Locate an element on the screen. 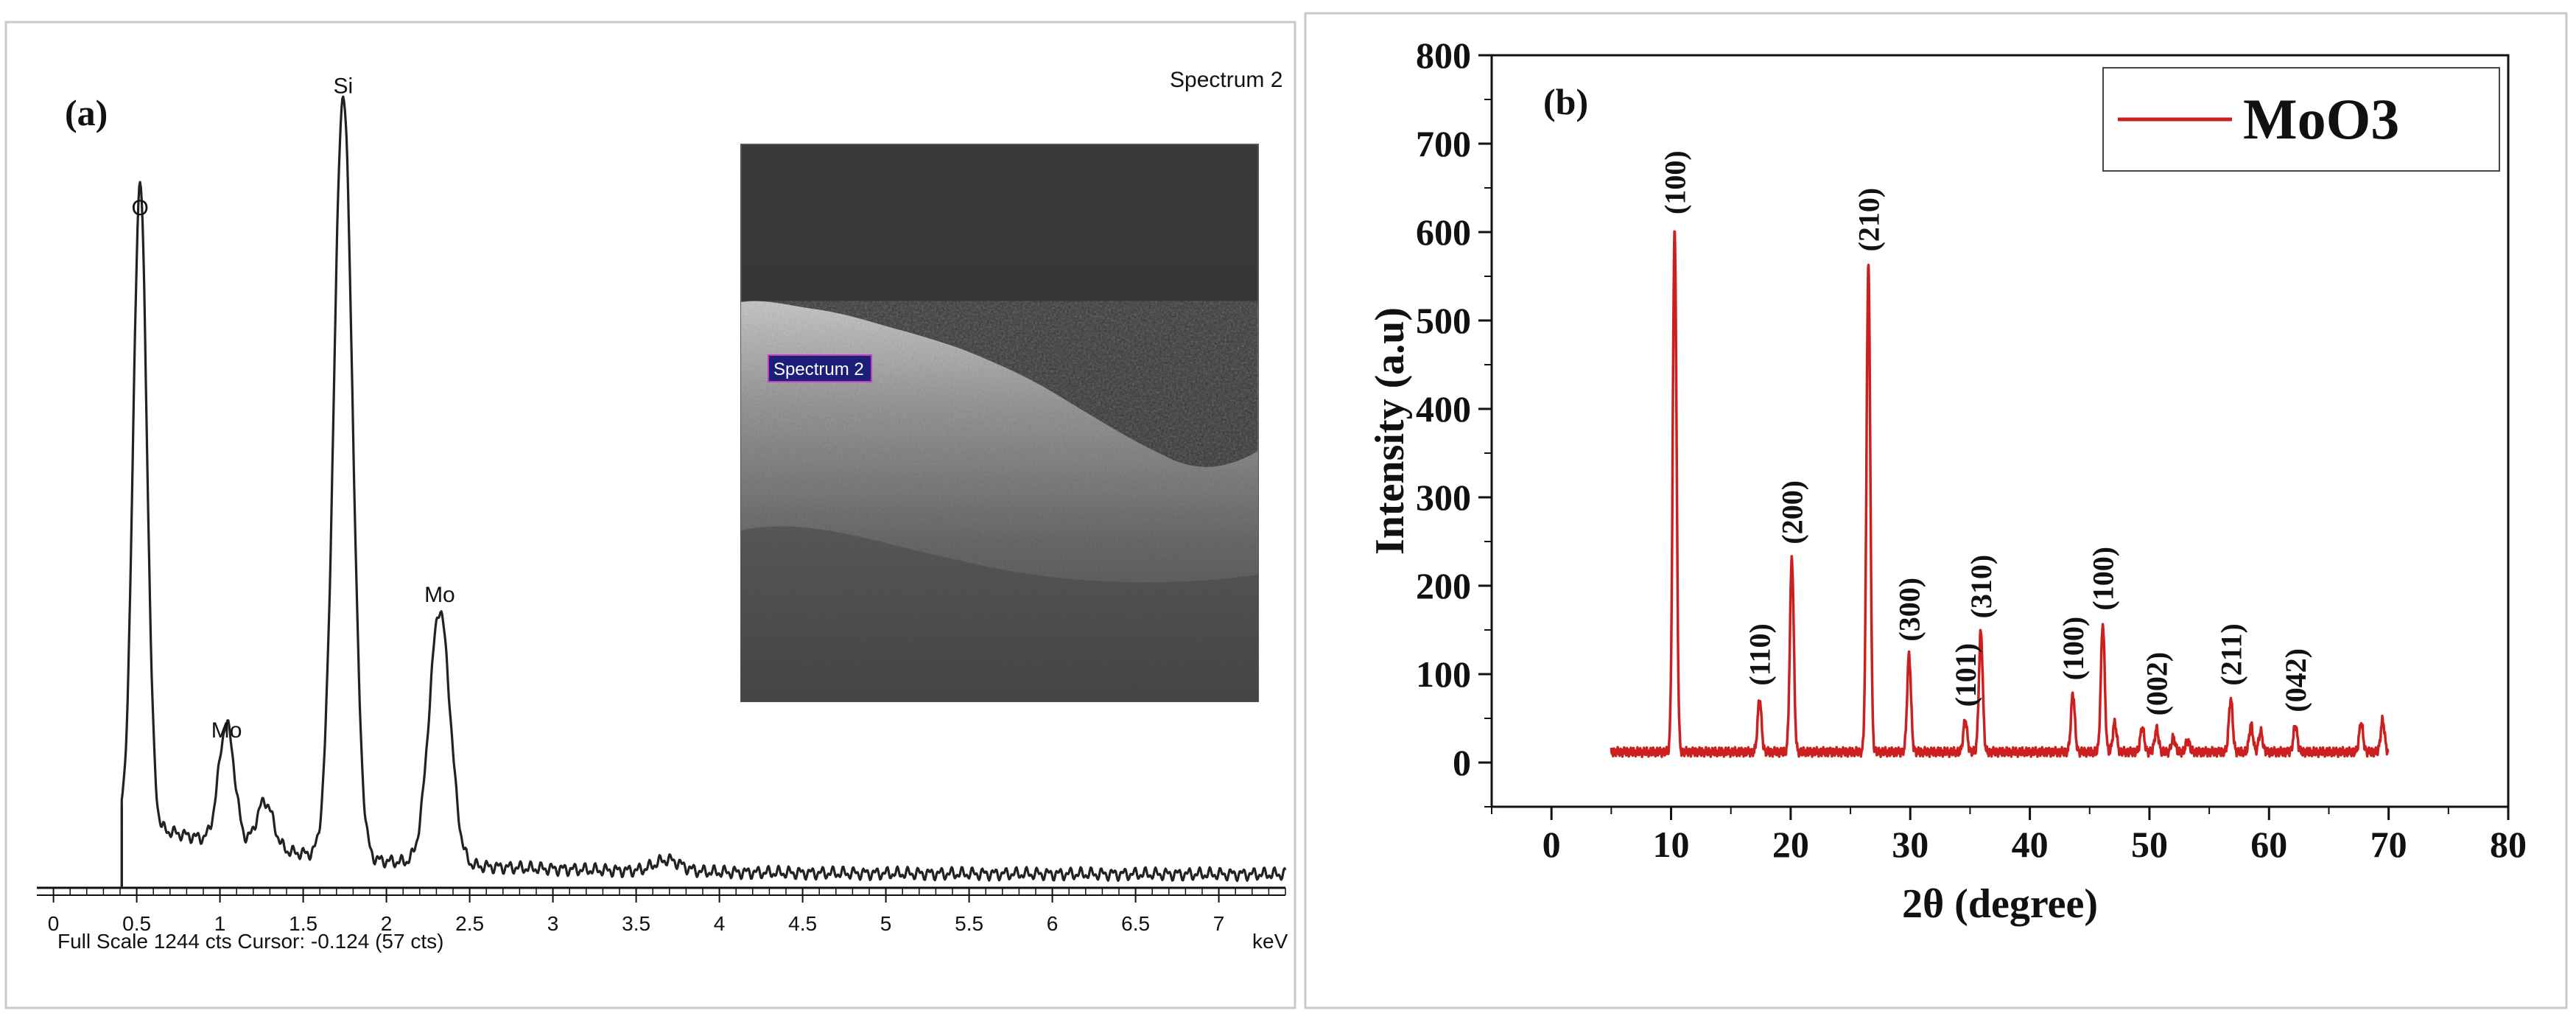 This screenshot has width=2576, height=1030. xrd-peak-label: (310) is located at coordinates (1981, 587).